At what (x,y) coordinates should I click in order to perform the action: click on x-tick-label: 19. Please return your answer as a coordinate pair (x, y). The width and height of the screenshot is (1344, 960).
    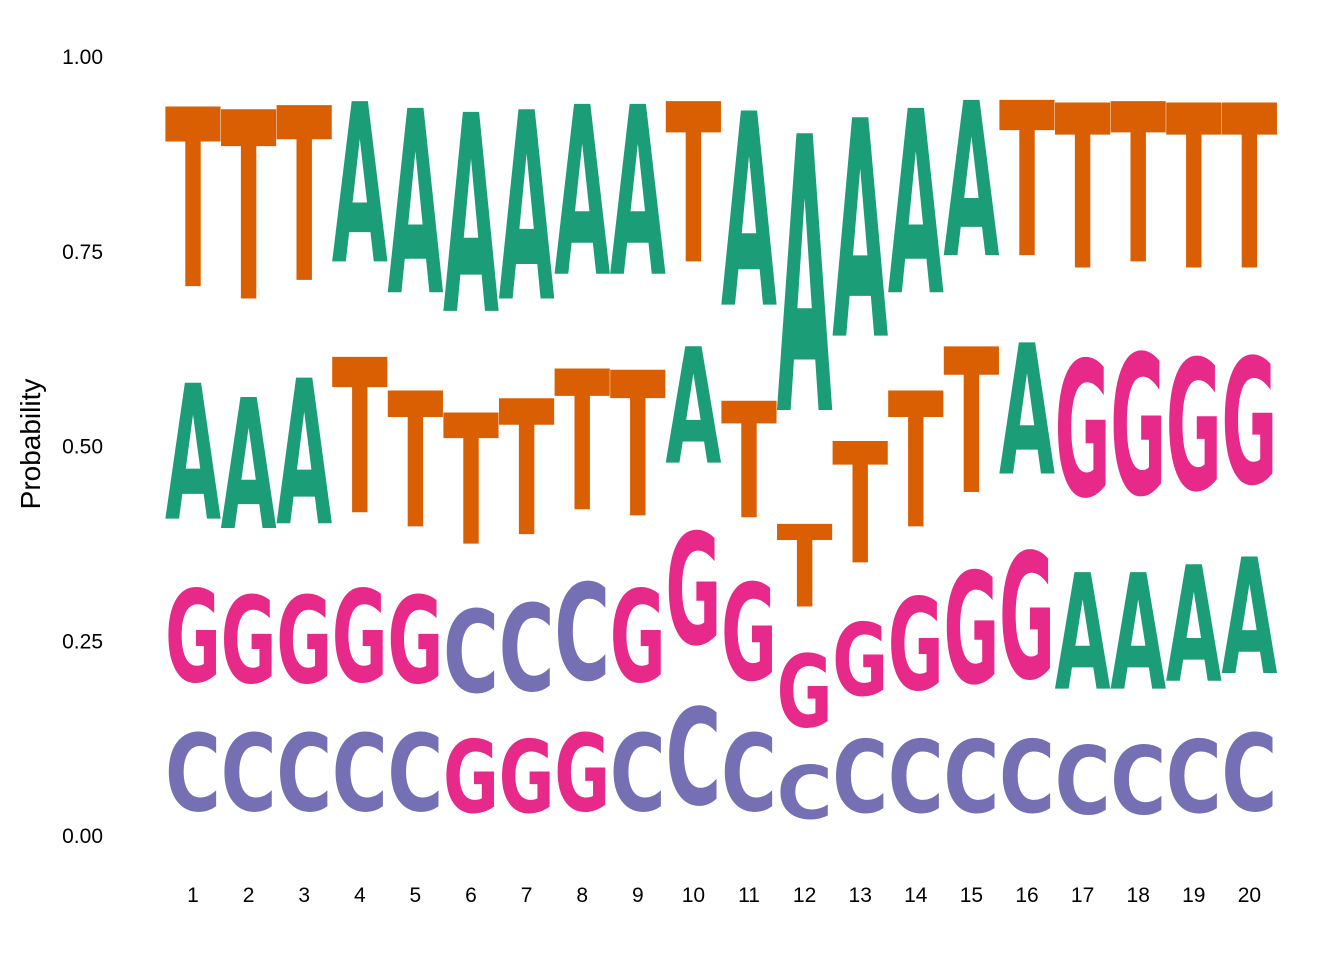
    Looking at the image, I should click on (1193, 895).